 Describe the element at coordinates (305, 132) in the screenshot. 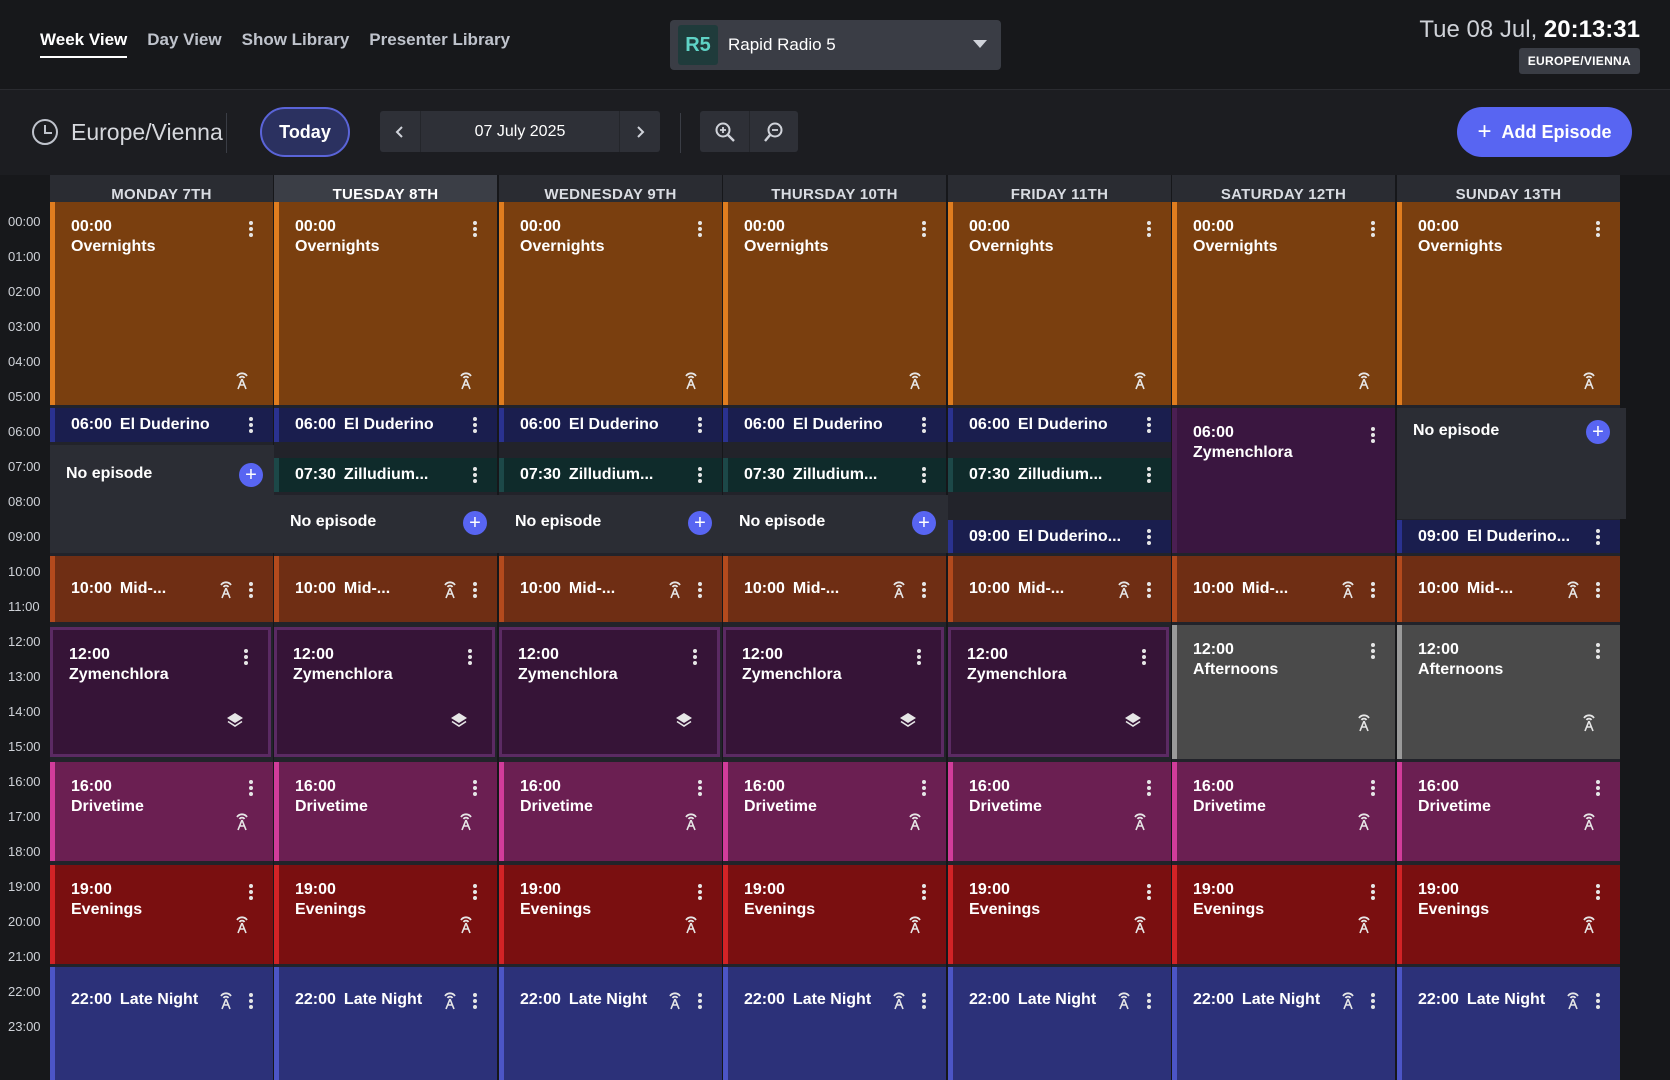

I see `today-button: Today` at that location.